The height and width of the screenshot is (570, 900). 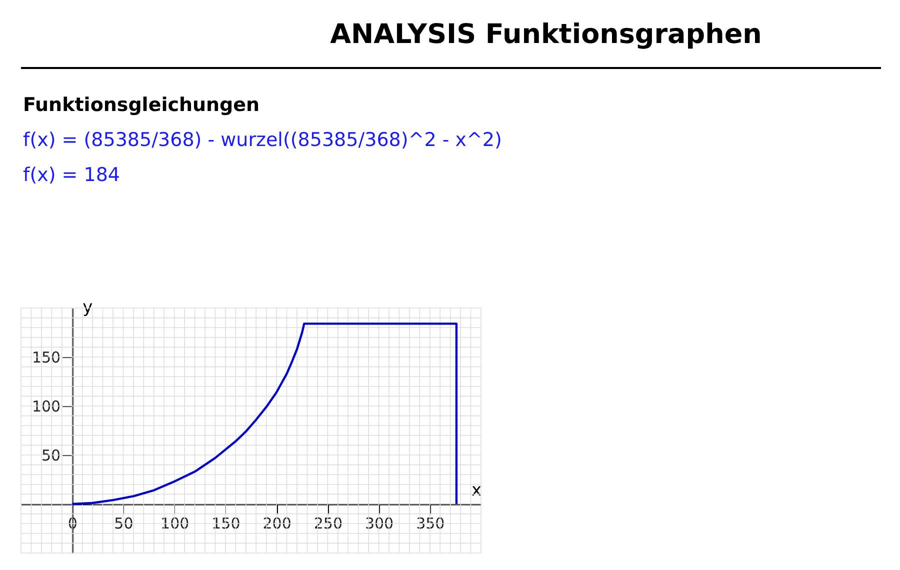 What do you see at coordinates (546, 34) in the screenshot?
I see `text: ANALYSIS Funktionsgraphen` at bounding box center [546, 34].